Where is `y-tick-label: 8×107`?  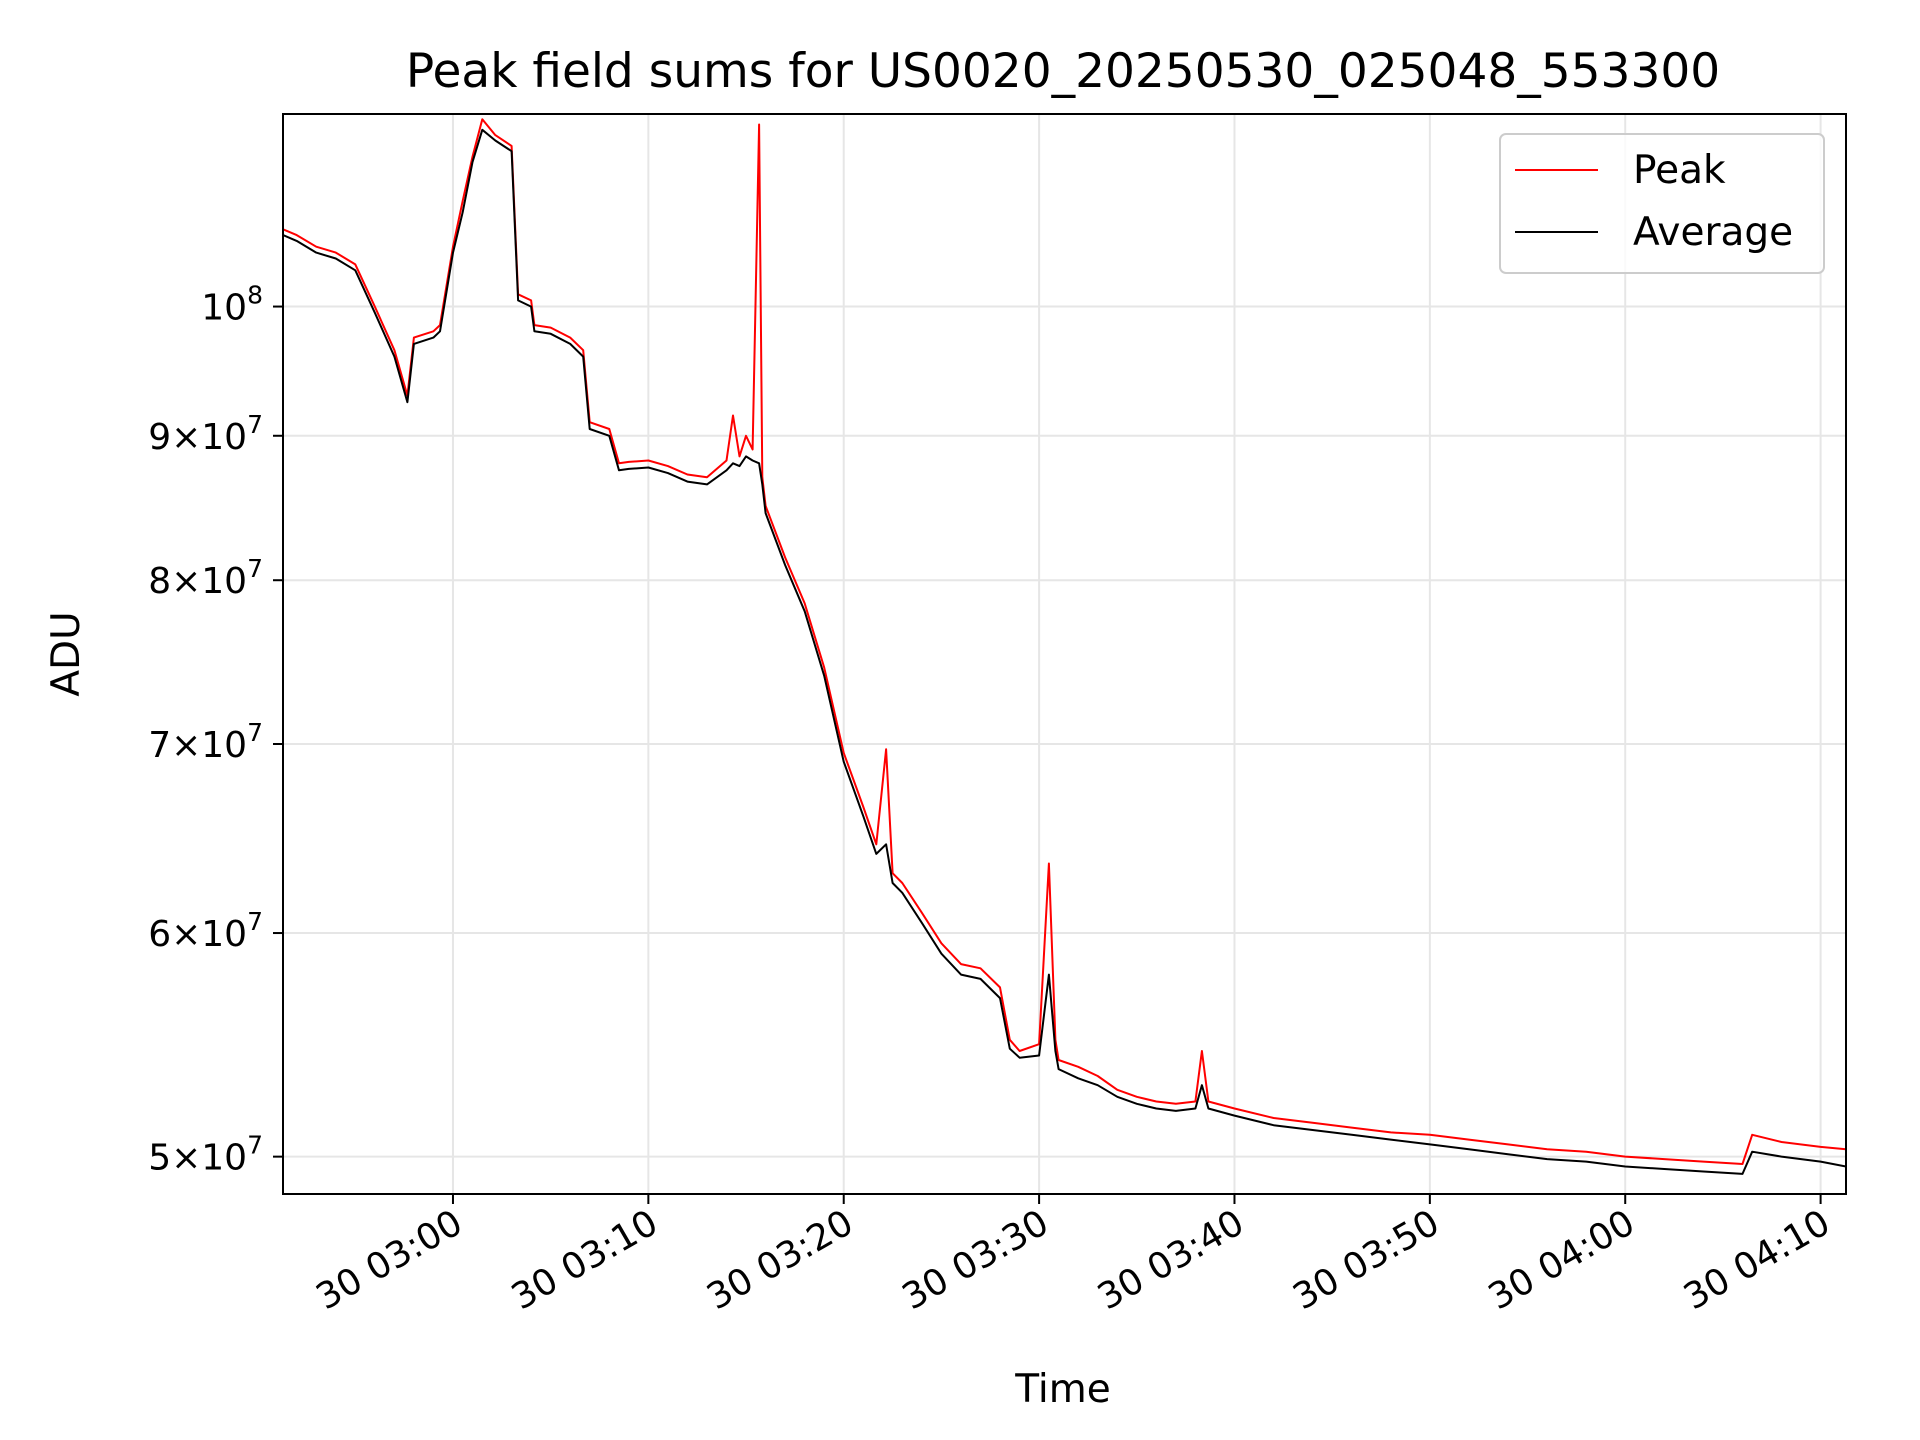
y-tick-label: 8×107 is located at coordinates (205, 578).